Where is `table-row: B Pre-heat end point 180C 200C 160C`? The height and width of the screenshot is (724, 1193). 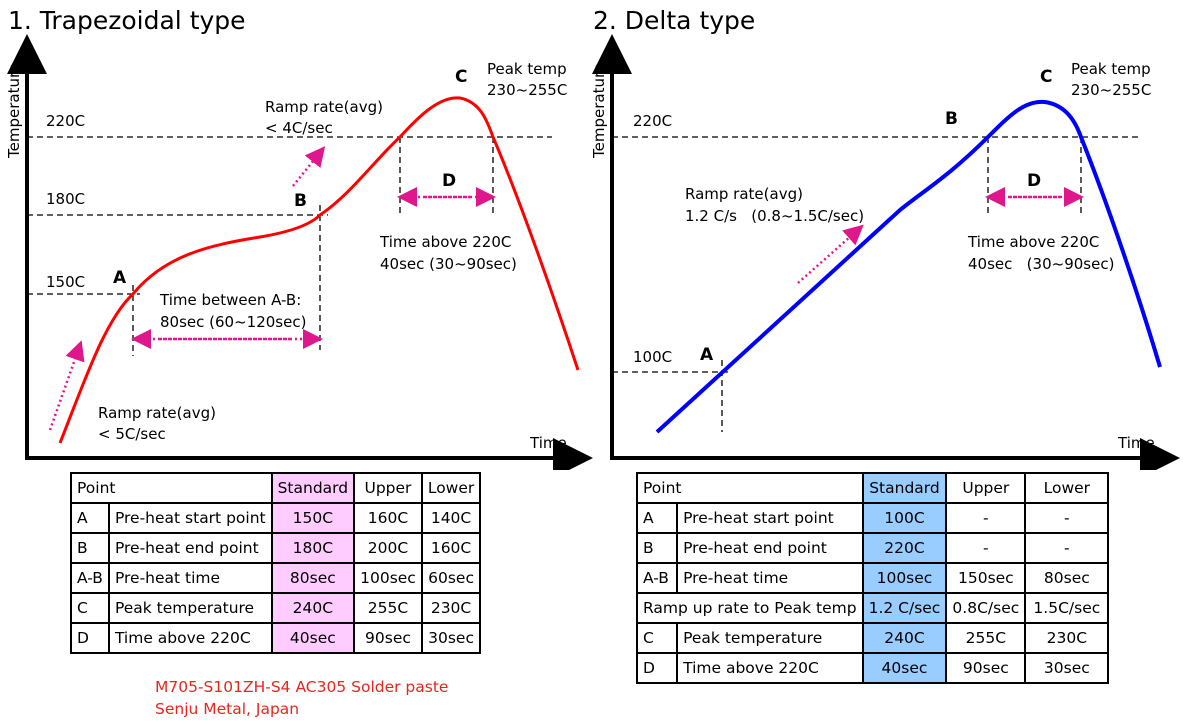
table-row: B Pre-heat end point 180C 200C 160C is located at coordinates (276, 548).